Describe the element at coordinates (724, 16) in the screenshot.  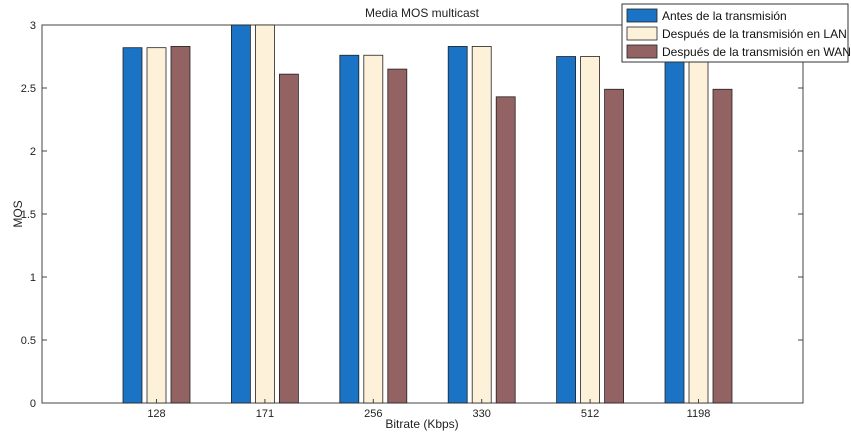
I see `legend-label-1: Antes de la transmisión` at that location.